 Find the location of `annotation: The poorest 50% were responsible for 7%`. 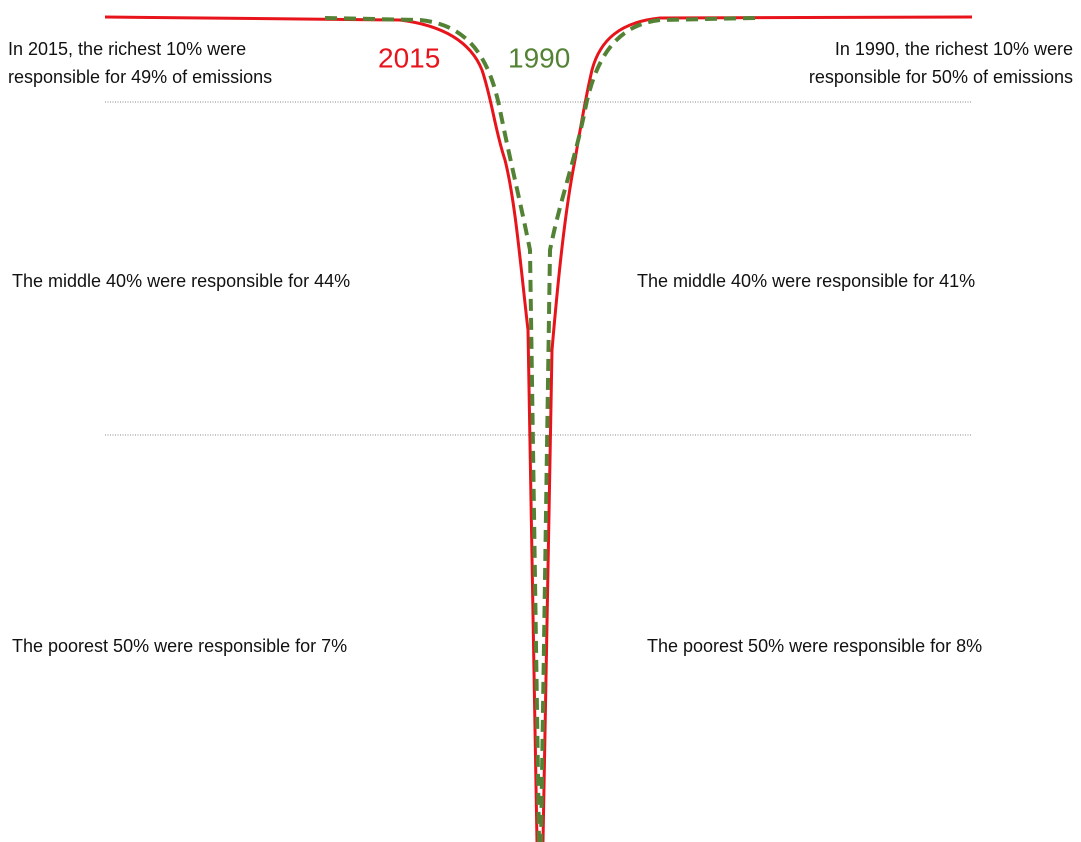

annotation: The poorest 50% were responsible for 7% is located at coordinates (179, 646).